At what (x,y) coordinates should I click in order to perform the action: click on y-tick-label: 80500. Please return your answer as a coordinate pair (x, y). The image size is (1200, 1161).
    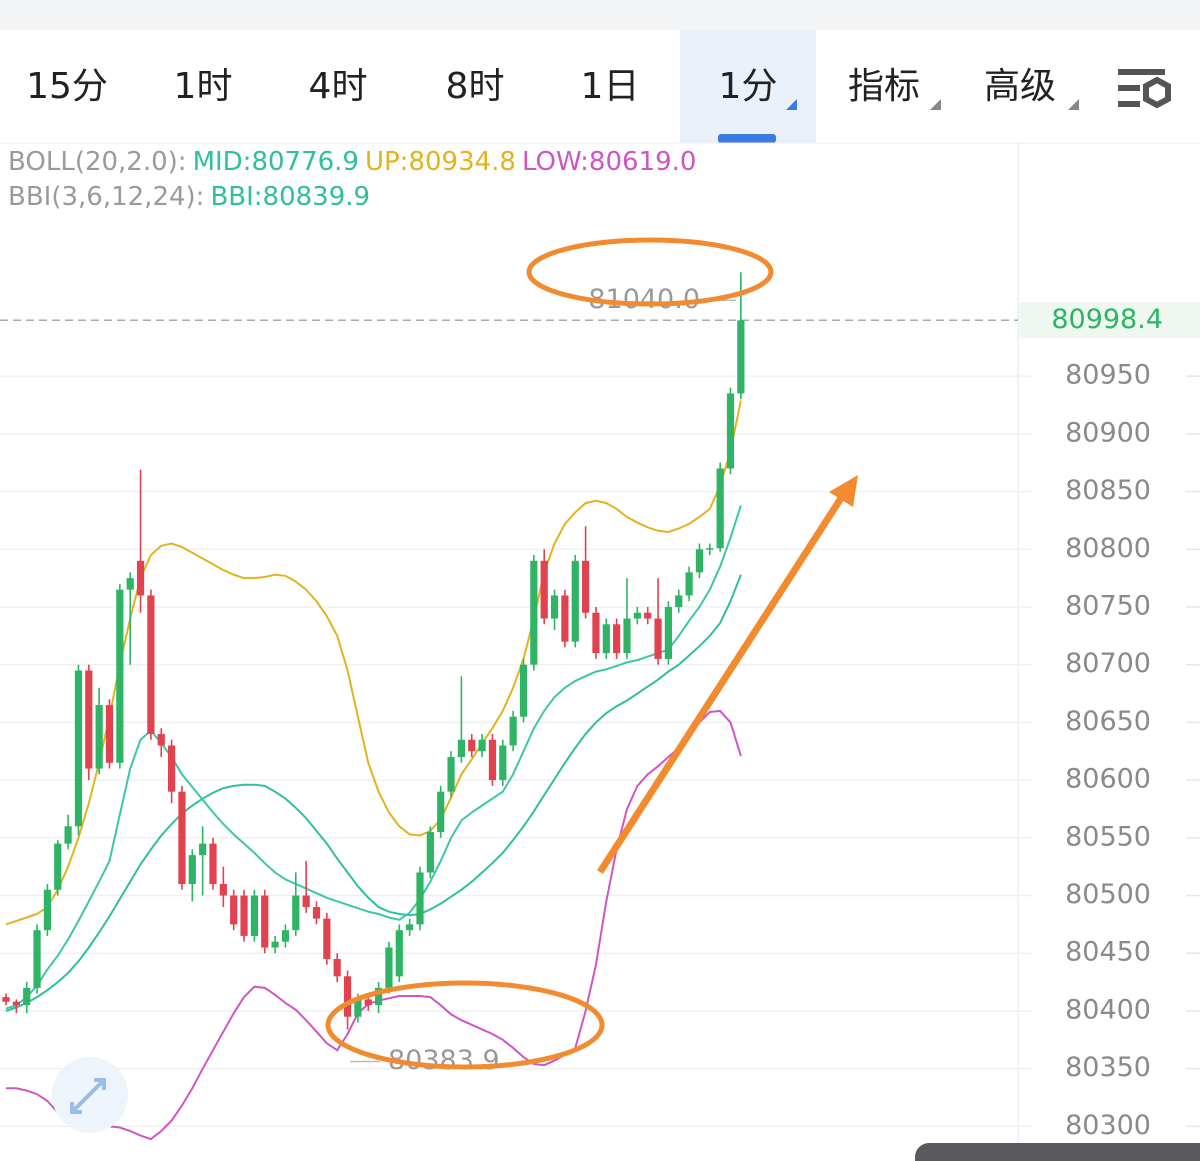
    Looking at the image, I should click on (1108, 894).